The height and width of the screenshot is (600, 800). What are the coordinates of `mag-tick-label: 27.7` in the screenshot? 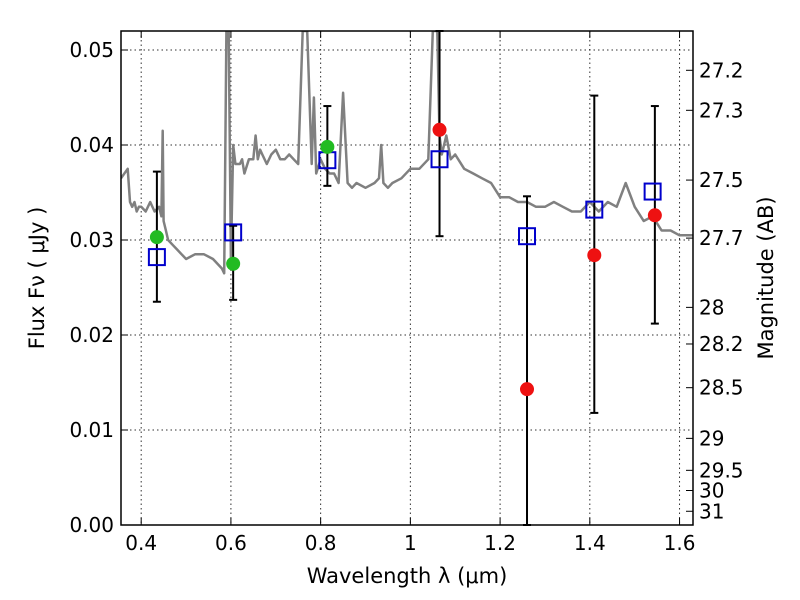 It's located at (721, 238).